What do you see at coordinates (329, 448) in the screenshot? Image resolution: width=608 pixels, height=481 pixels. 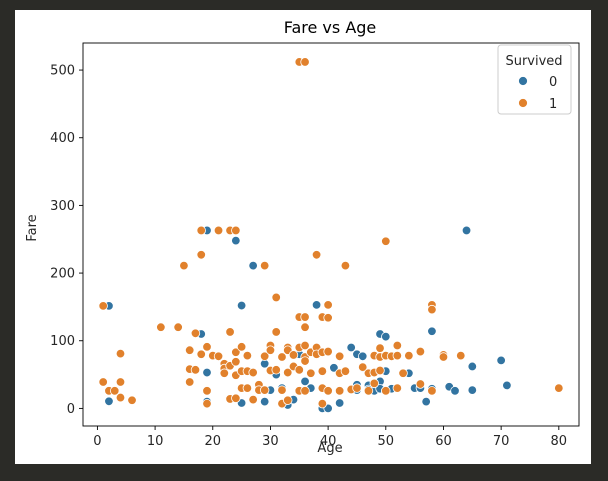 I see `x-axis-label: Age` at bounding box center [329, 448].